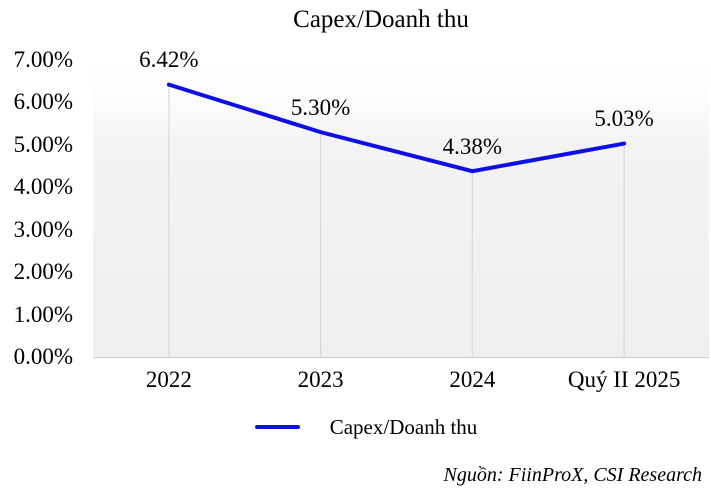 This screenshot has height=495, width=711. I want to click on series-line, so click(396, 128).